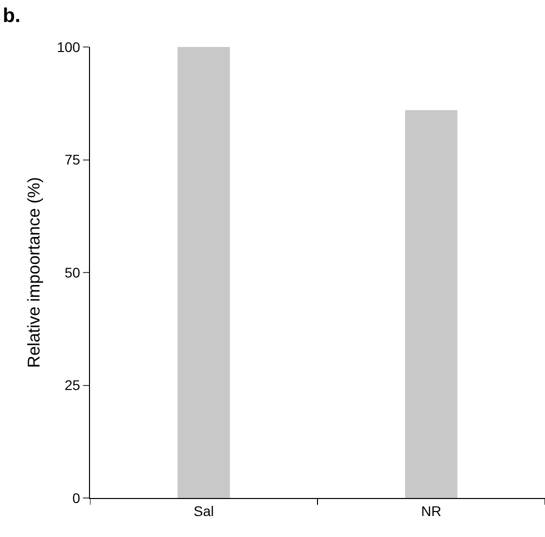 This screenshot has width=545, height=537. I want to click on x-tick-label: Sal, so click(204, 510).